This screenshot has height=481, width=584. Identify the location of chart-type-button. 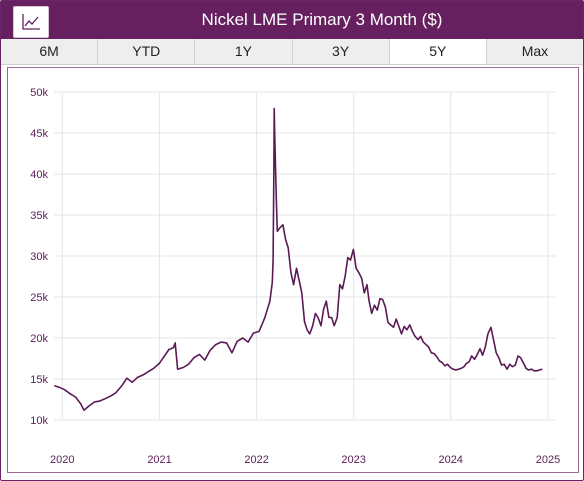
(31, 22).